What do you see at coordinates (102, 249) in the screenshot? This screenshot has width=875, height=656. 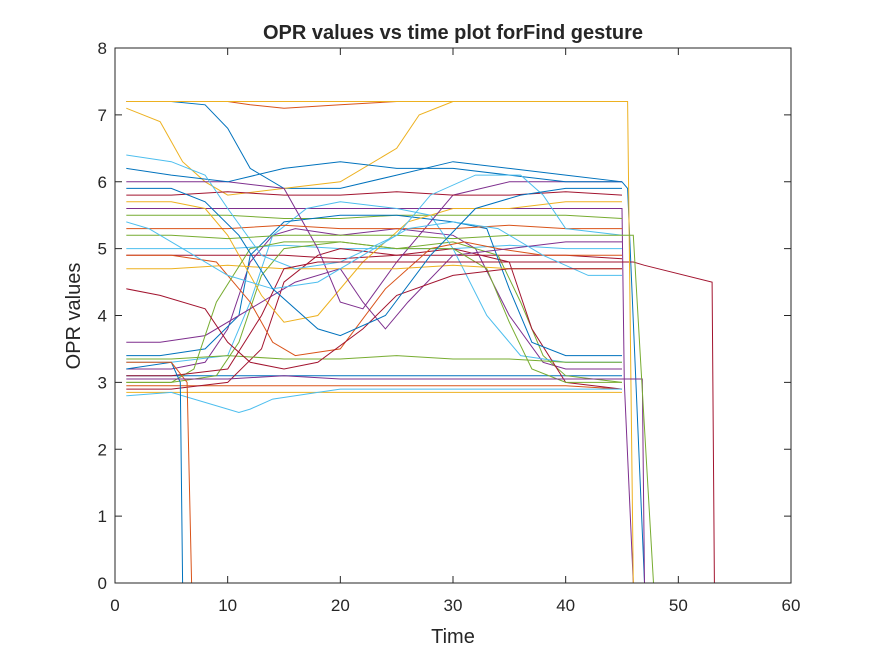 I see `y-tick-label: 5` at bounding box center [102, 249].